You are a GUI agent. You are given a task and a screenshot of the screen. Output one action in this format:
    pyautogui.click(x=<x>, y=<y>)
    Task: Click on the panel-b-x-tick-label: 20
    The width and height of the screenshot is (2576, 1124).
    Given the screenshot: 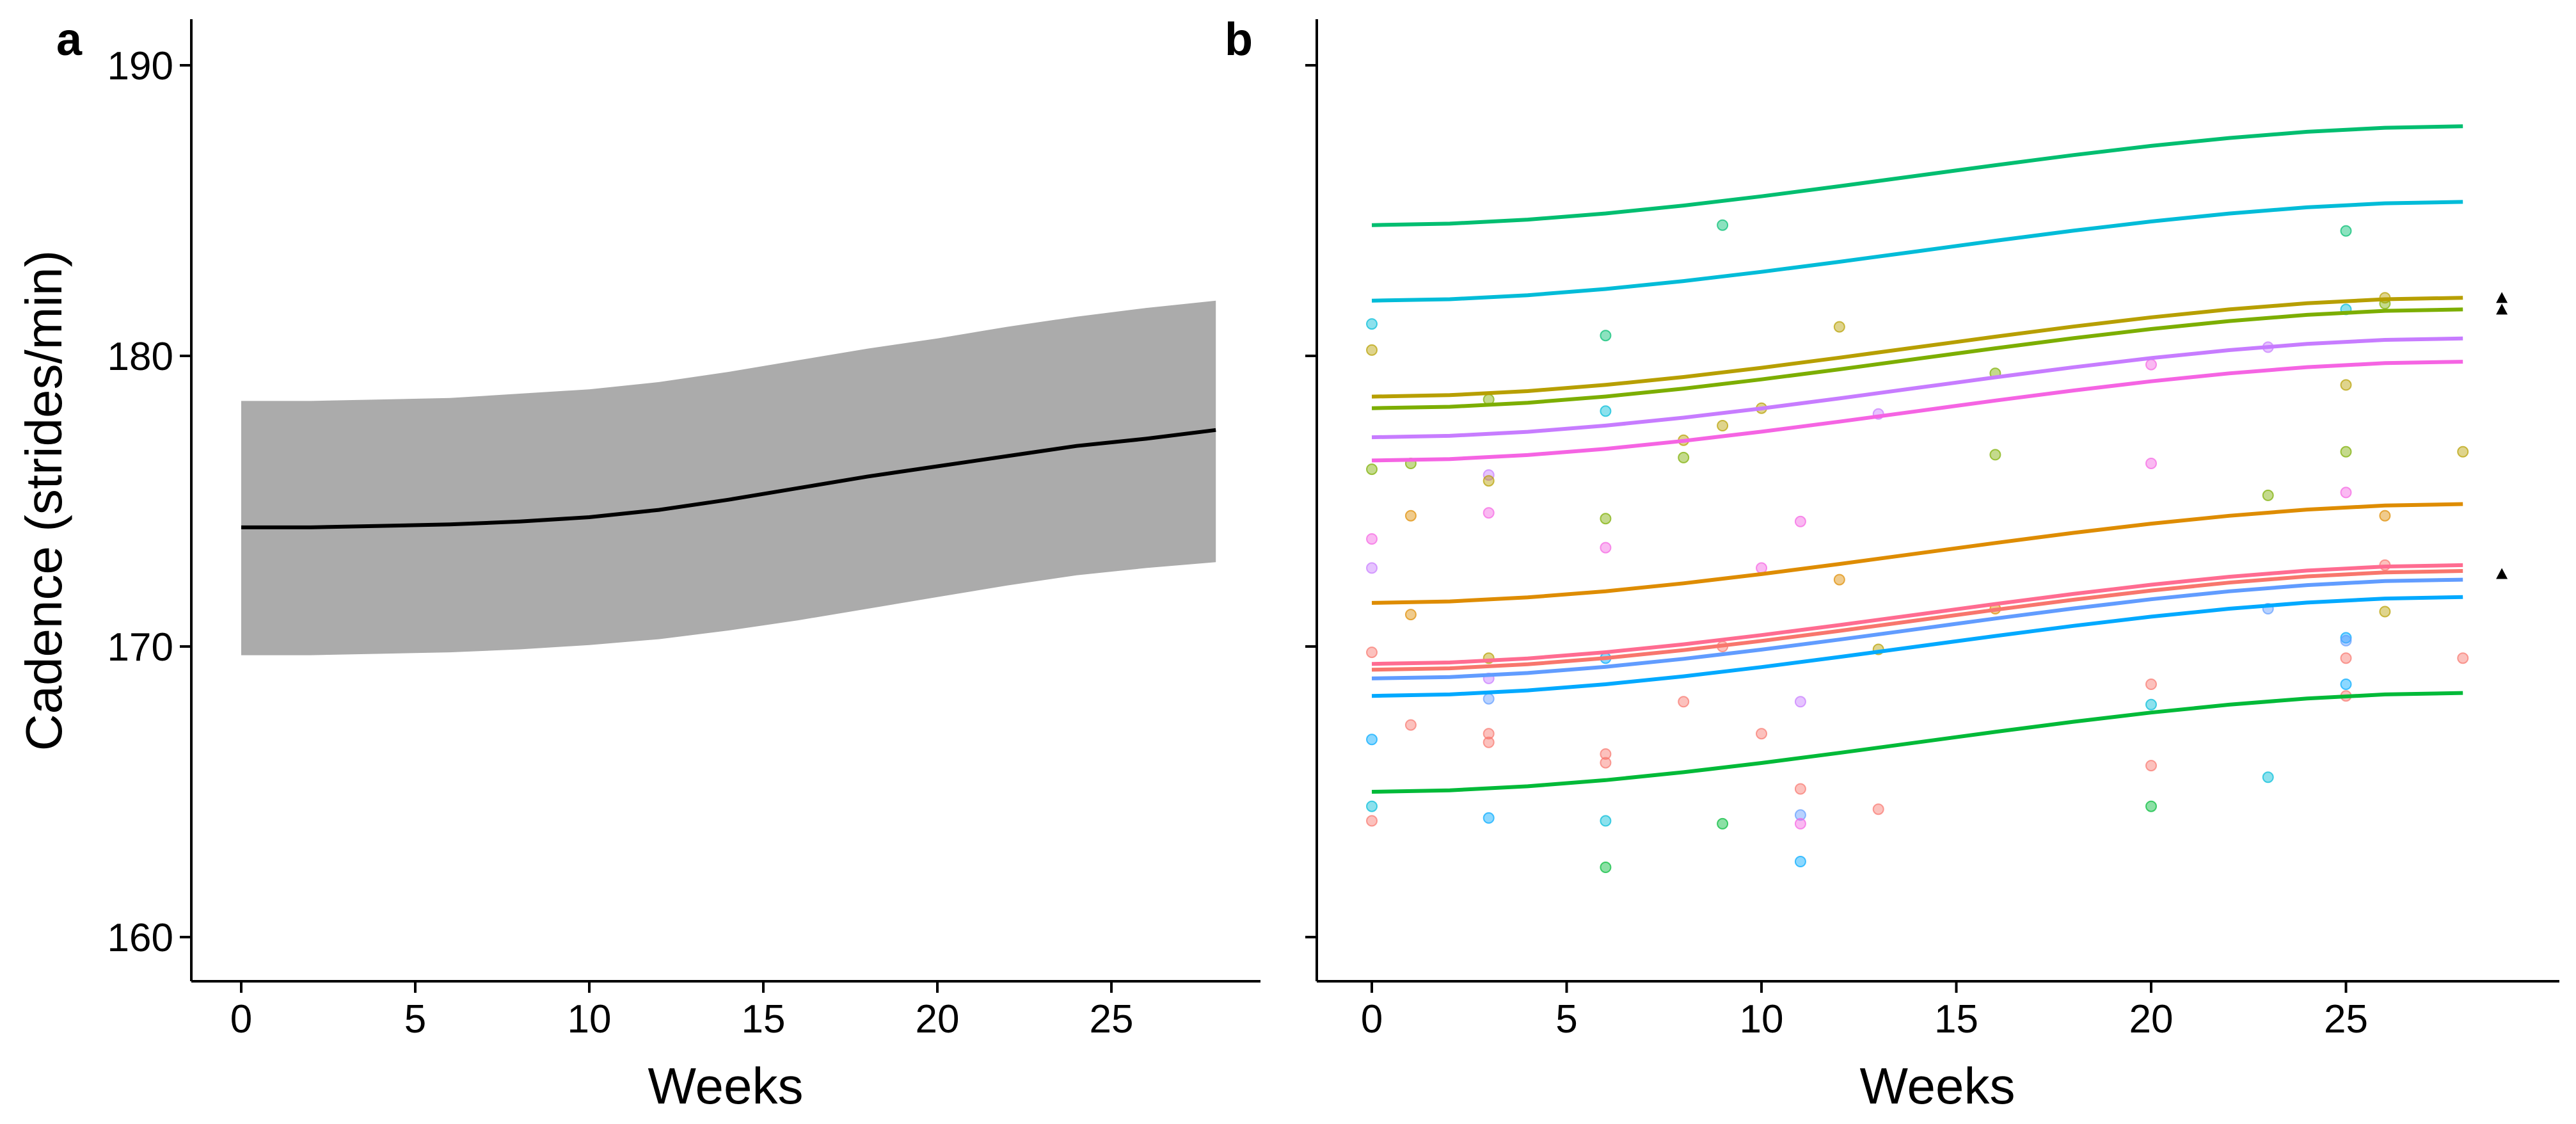 What is the action you would take?
    pyautogui.click(x=2151, y=1019)
    